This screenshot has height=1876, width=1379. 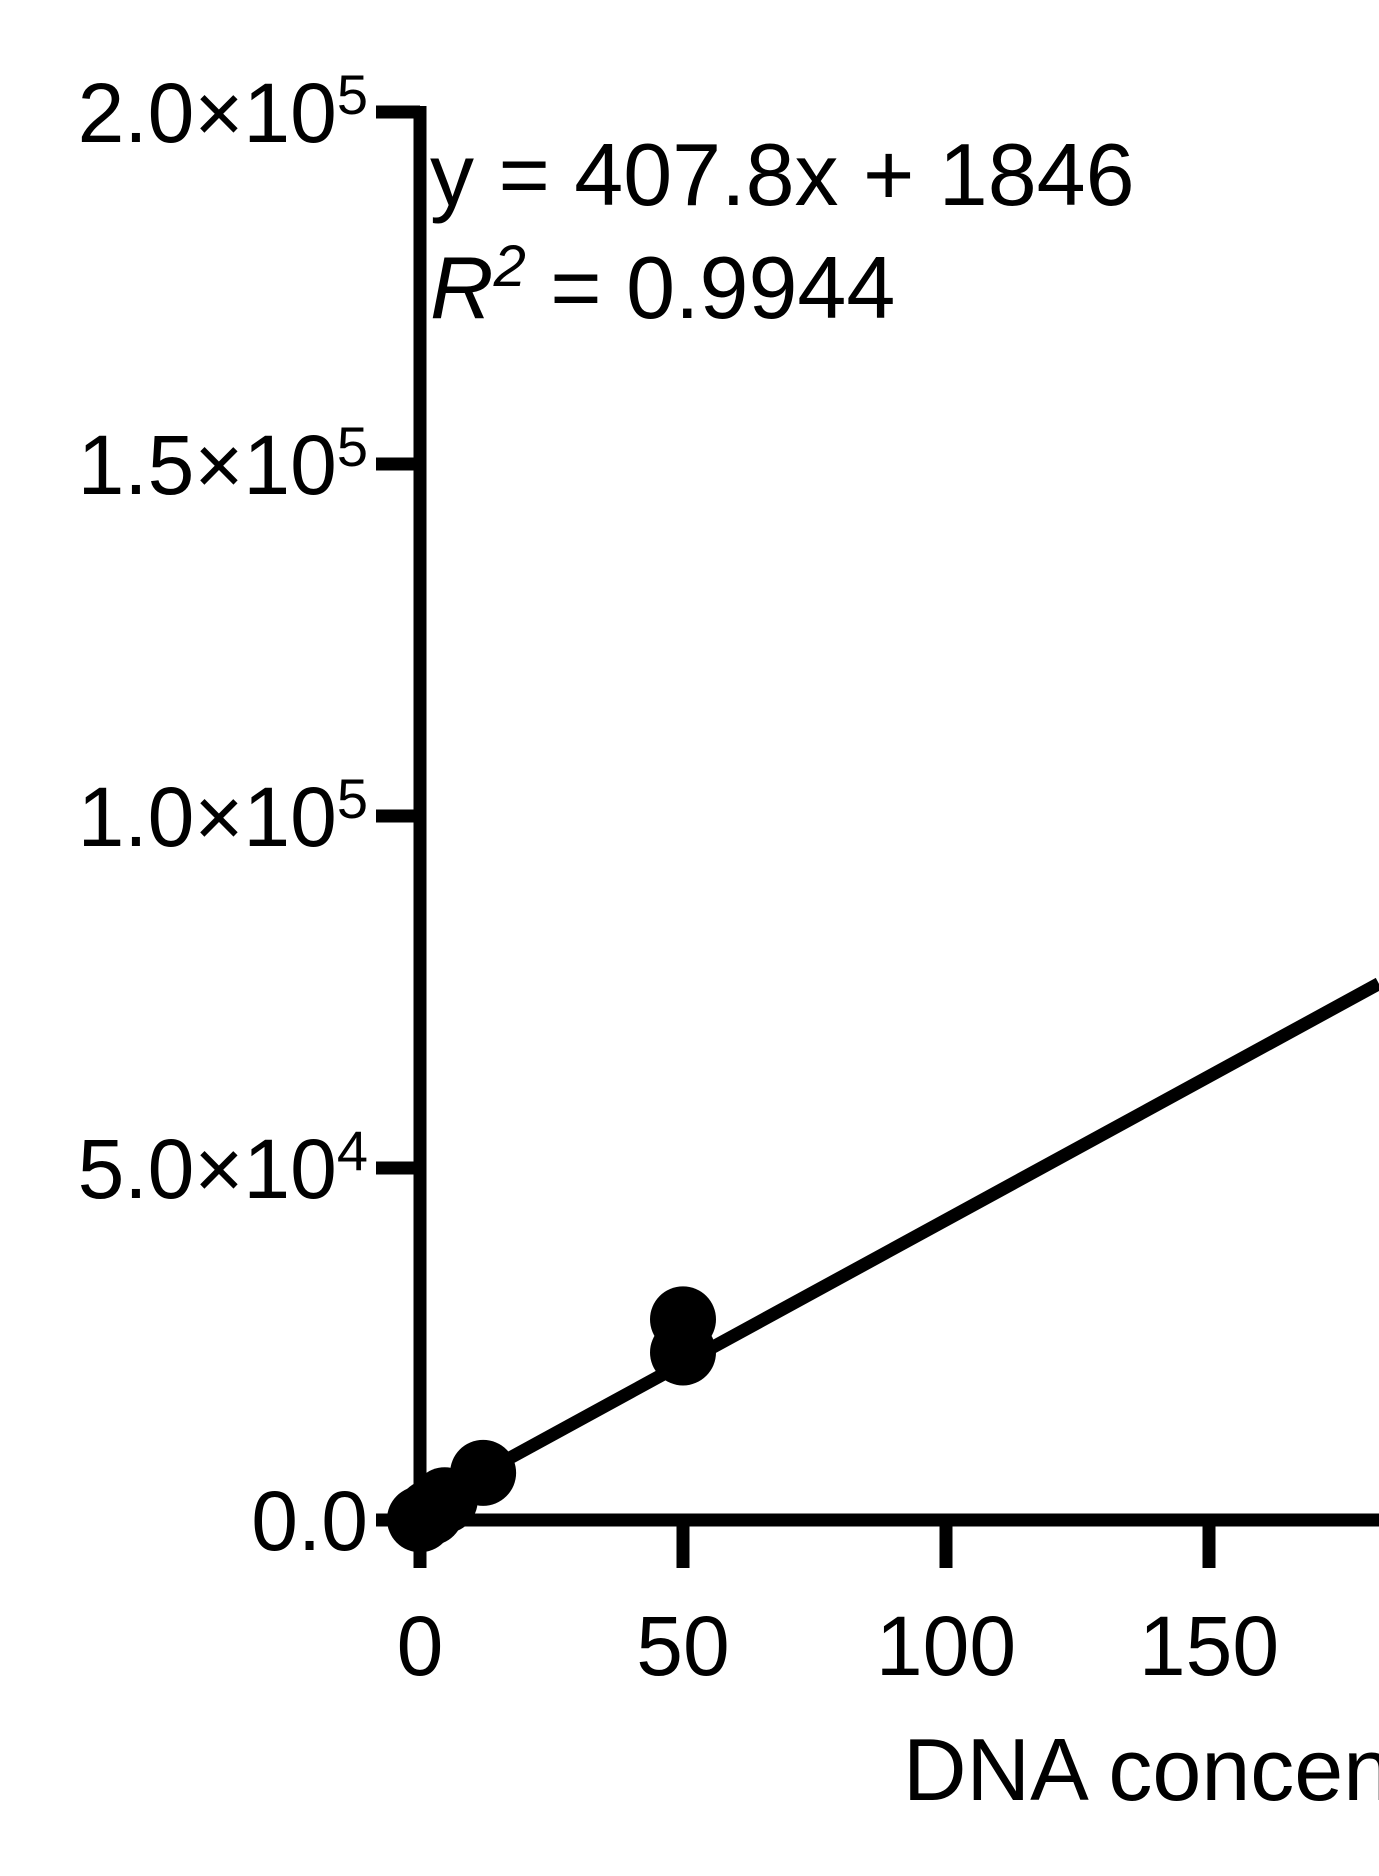 I want to click on x-tick-label: 0, so click(x=420, y=1646).